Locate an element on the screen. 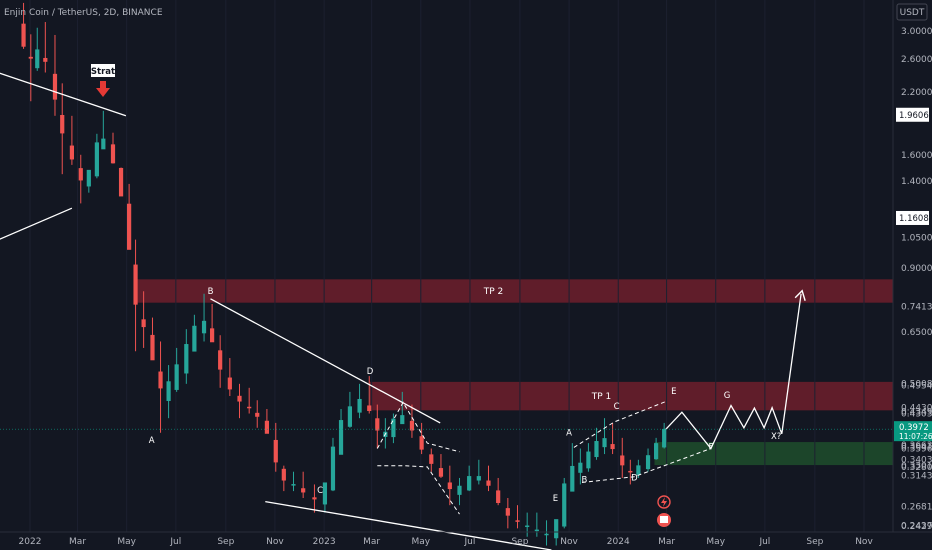 The height and width of the screenshot is (550, 932). y-tick-label: 0.2437 is located at coordinates (916, 526).